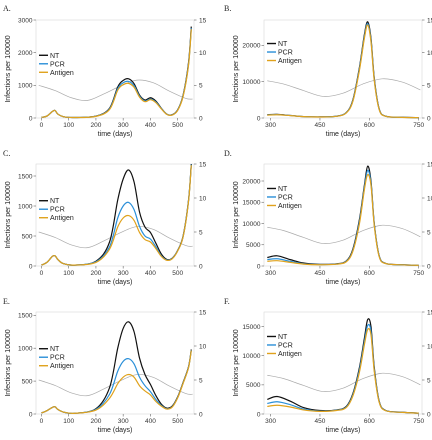  What do you see at coordinates (7, 8) in the screenshot?
I see `panel-label: A.` at bounding box center [7, 8].